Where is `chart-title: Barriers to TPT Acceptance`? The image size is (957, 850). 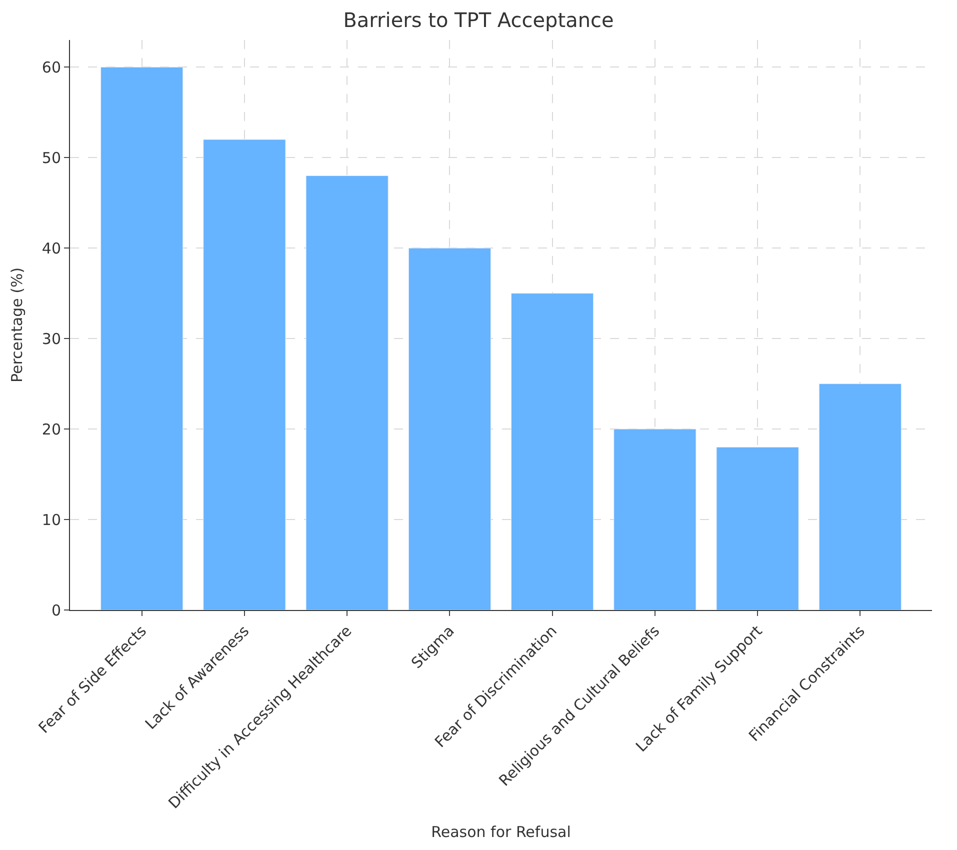 chart-title: Barriers to TPT Acceptance is located at coordinates (478, 20).